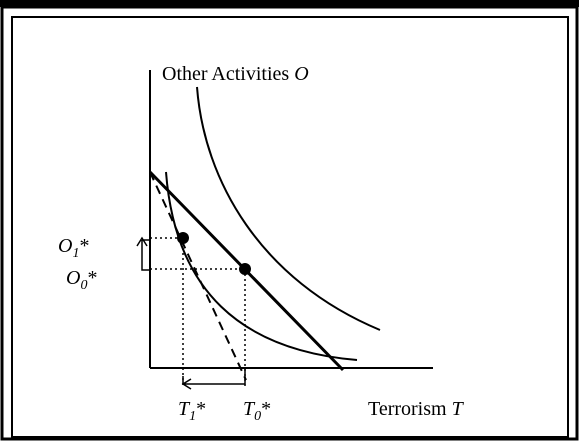 The height and width of the screenshot is (441, 579). Describe the element at coordinates (301, 74) in the screenshot. I see `y-axis-symbol: O` at that location.